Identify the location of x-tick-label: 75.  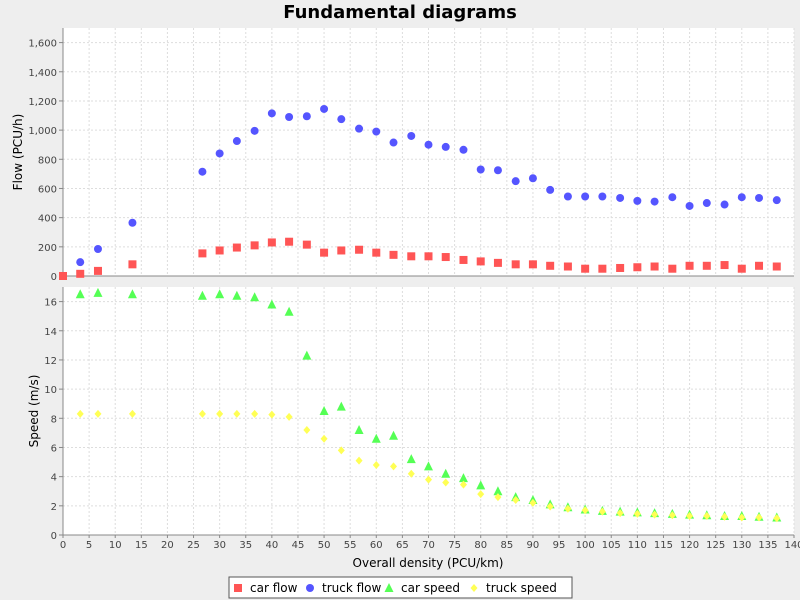
(454, 545).